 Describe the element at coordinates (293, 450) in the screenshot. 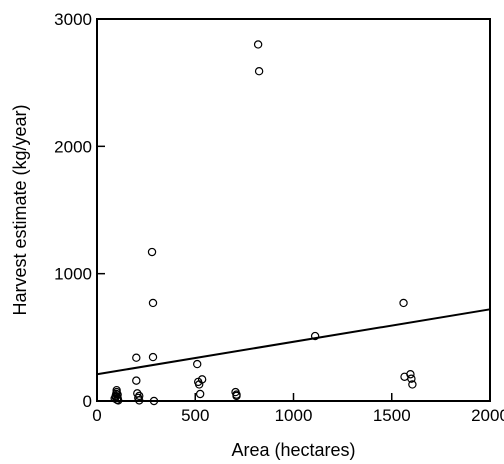

I see `x-axis-label: Area (hectares)` at that location.